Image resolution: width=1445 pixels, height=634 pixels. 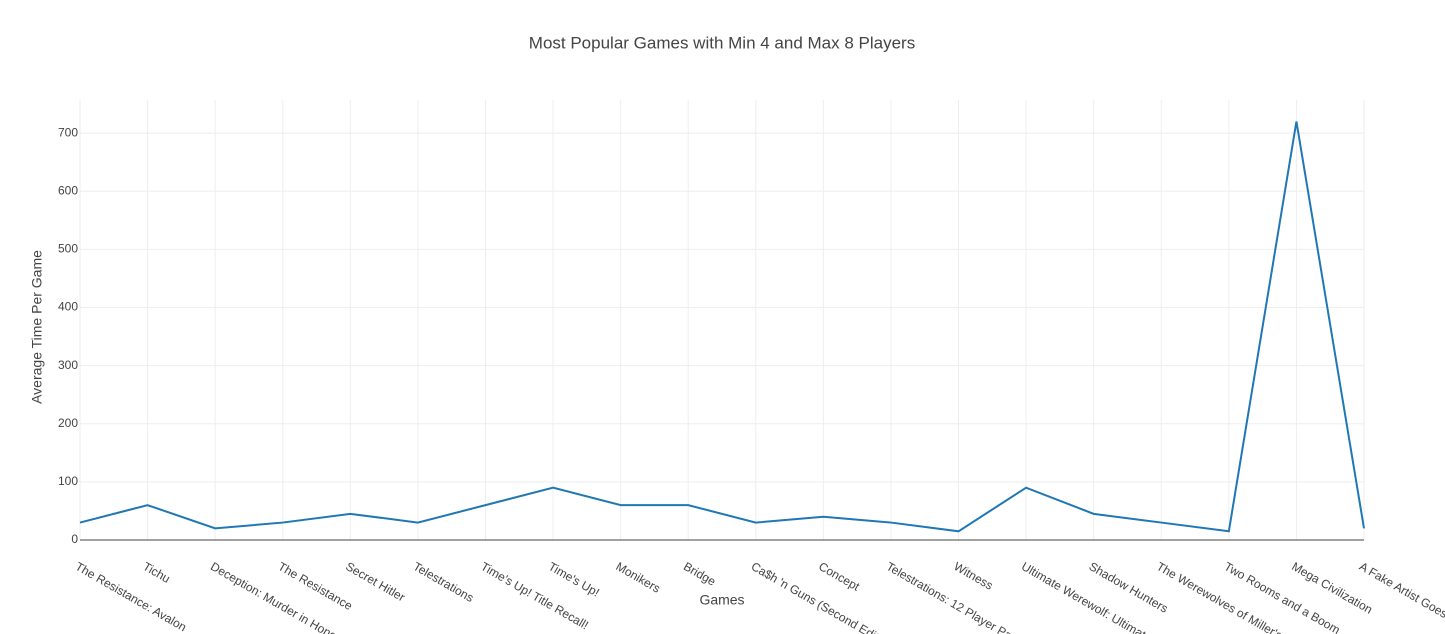 What do you see at coordinates (973, 575) in the screenshot?
I see `x-tick-label: Witness` at bounding box center [973, 575].